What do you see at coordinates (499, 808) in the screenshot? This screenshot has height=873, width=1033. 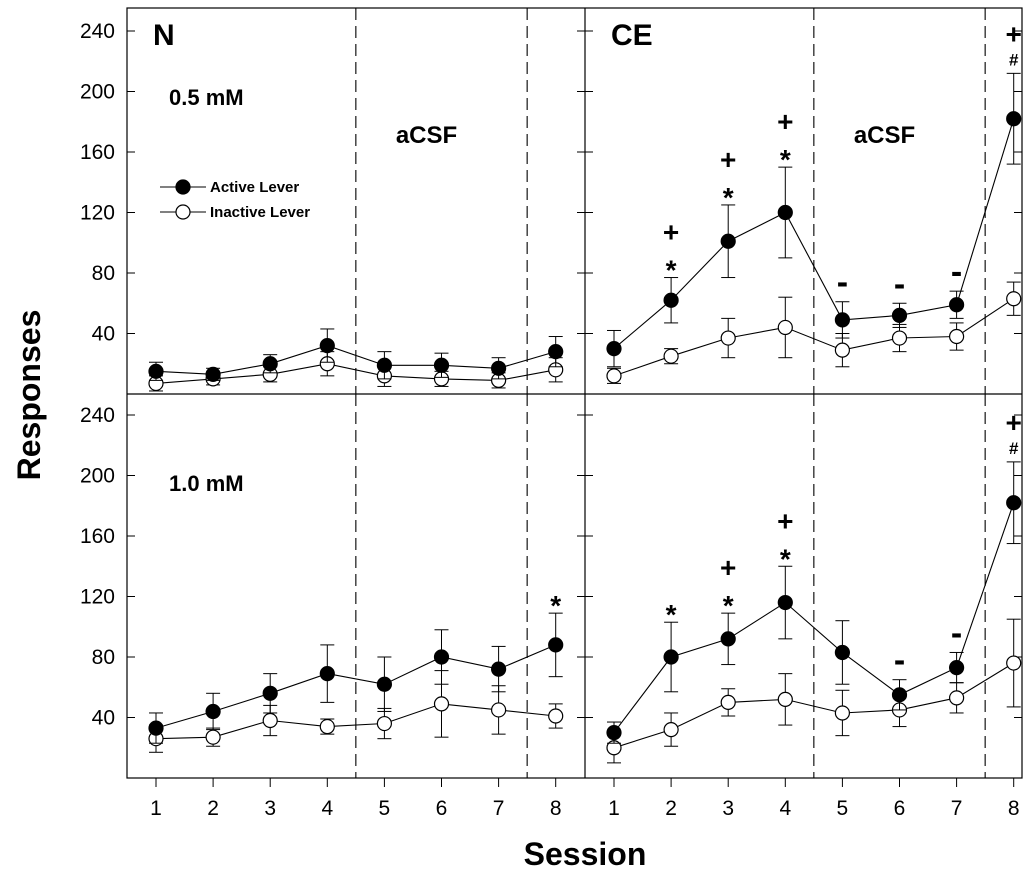 I see `x-tick-label: 7` at bounding box center [499, 808].